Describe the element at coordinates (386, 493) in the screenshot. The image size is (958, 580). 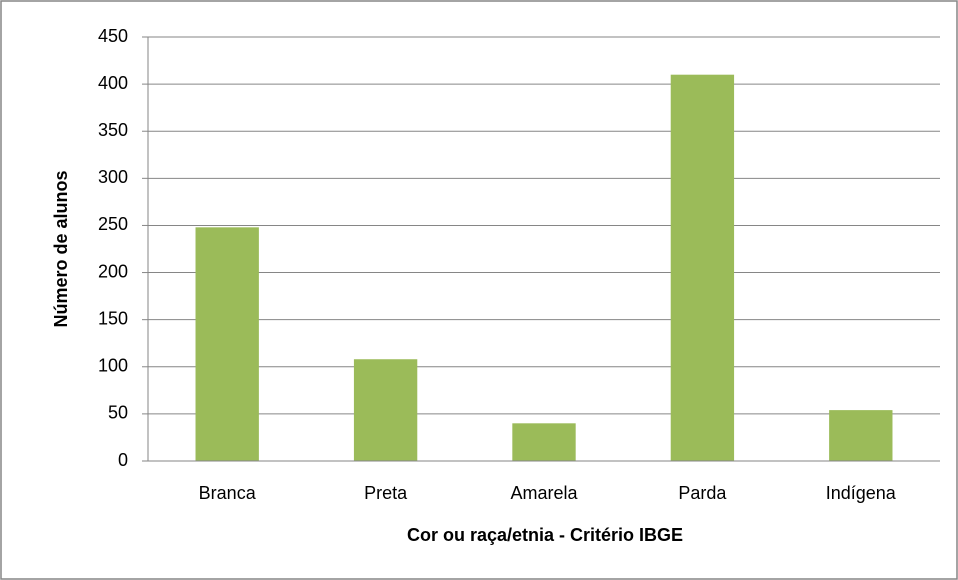
I see `x-tick-label: Preta` at that location.